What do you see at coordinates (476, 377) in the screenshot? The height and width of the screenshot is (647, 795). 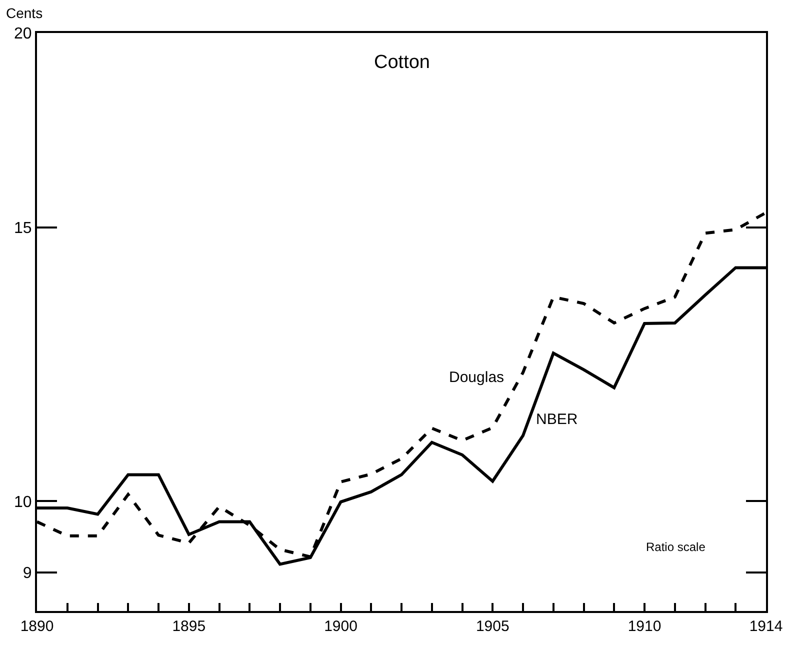 I see `series-label: Douglas` at bounding box center [476, 377].